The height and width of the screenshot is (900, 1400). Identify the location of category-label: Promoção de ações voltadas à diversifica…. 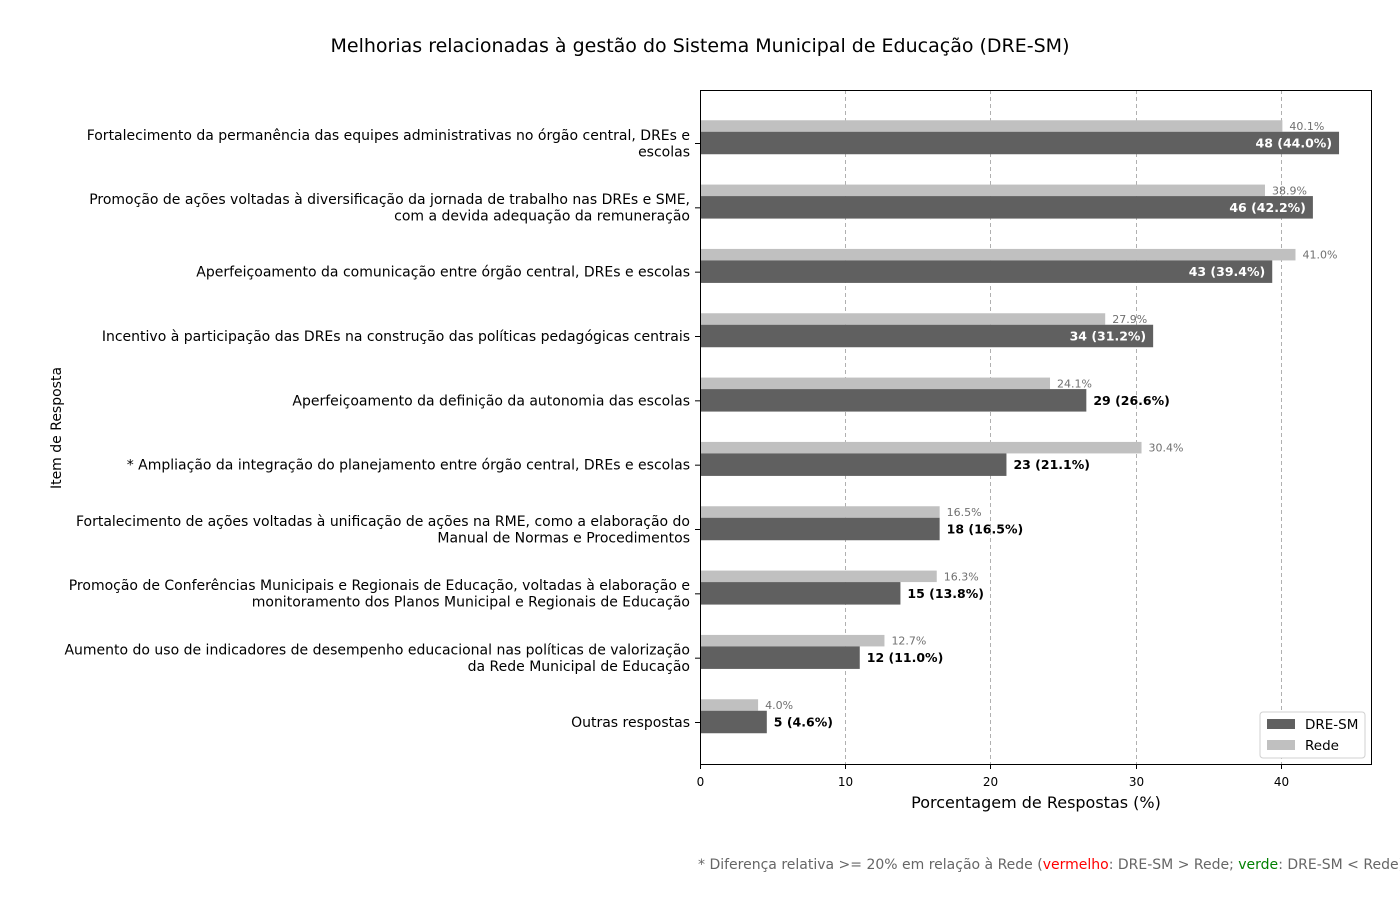
(389, 200).